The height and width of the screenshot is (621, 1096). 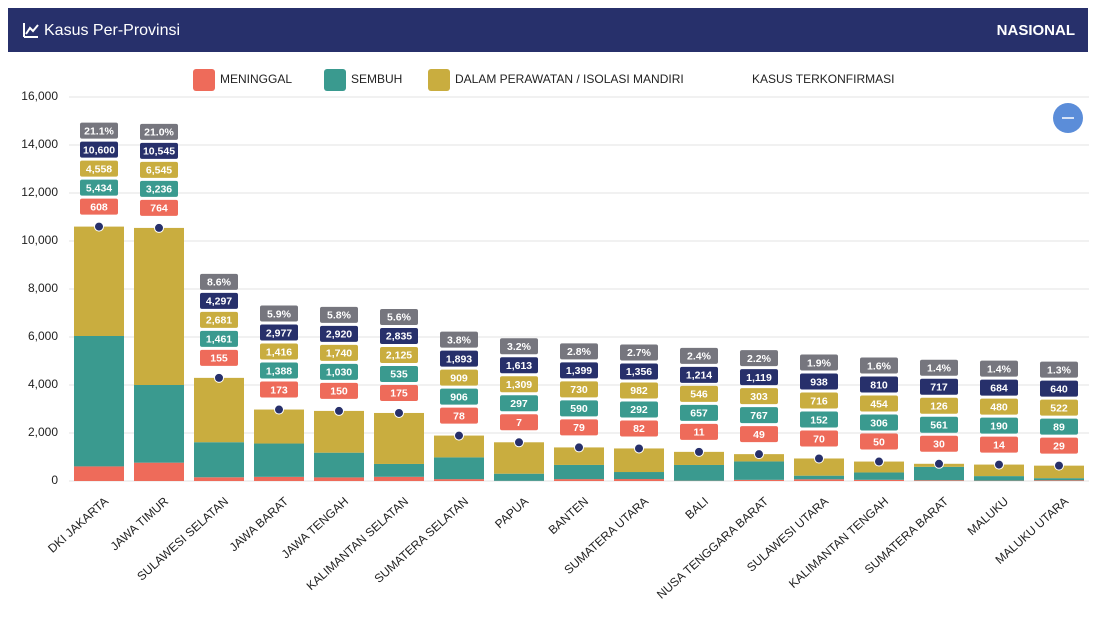 I want to click on share-label: 1.4%, so click(x=999, y=369).